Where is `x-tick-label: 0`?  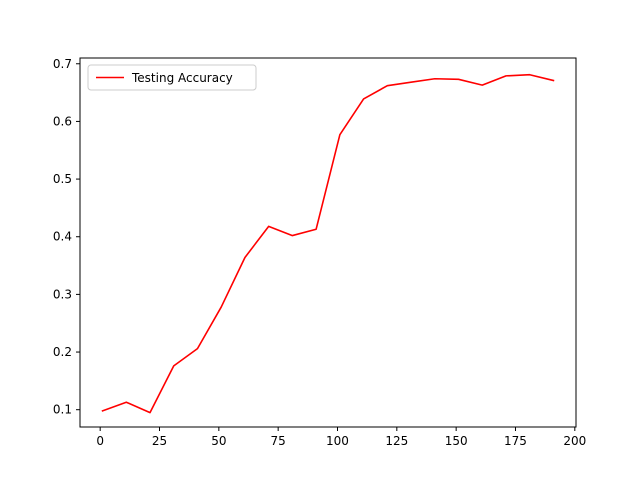
x-tick-label: 0 is located at coordinates (100, 441).